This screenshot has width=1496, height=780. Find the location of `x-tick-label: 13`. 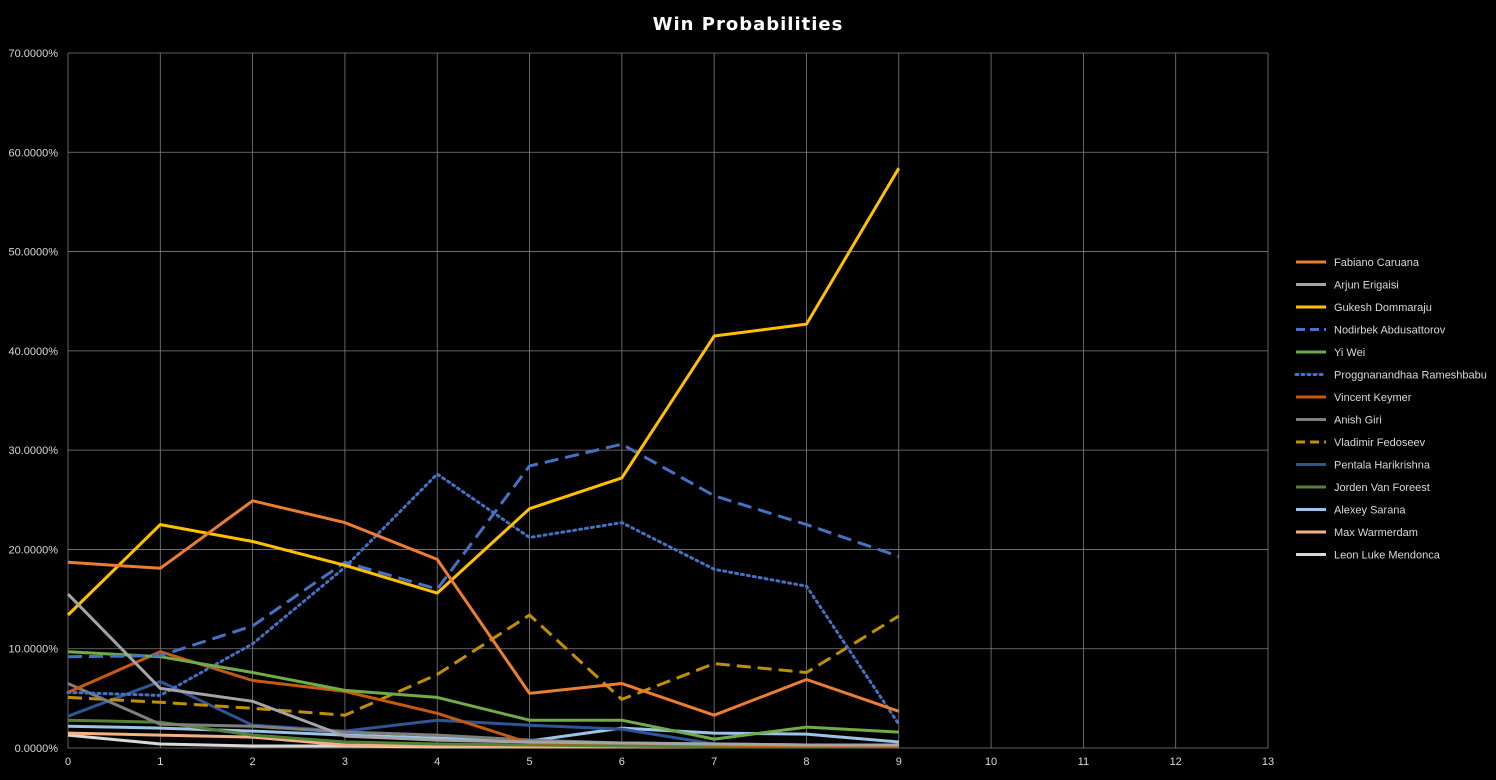

x-tick-label: 13 is located at coordinates (1268, 762).